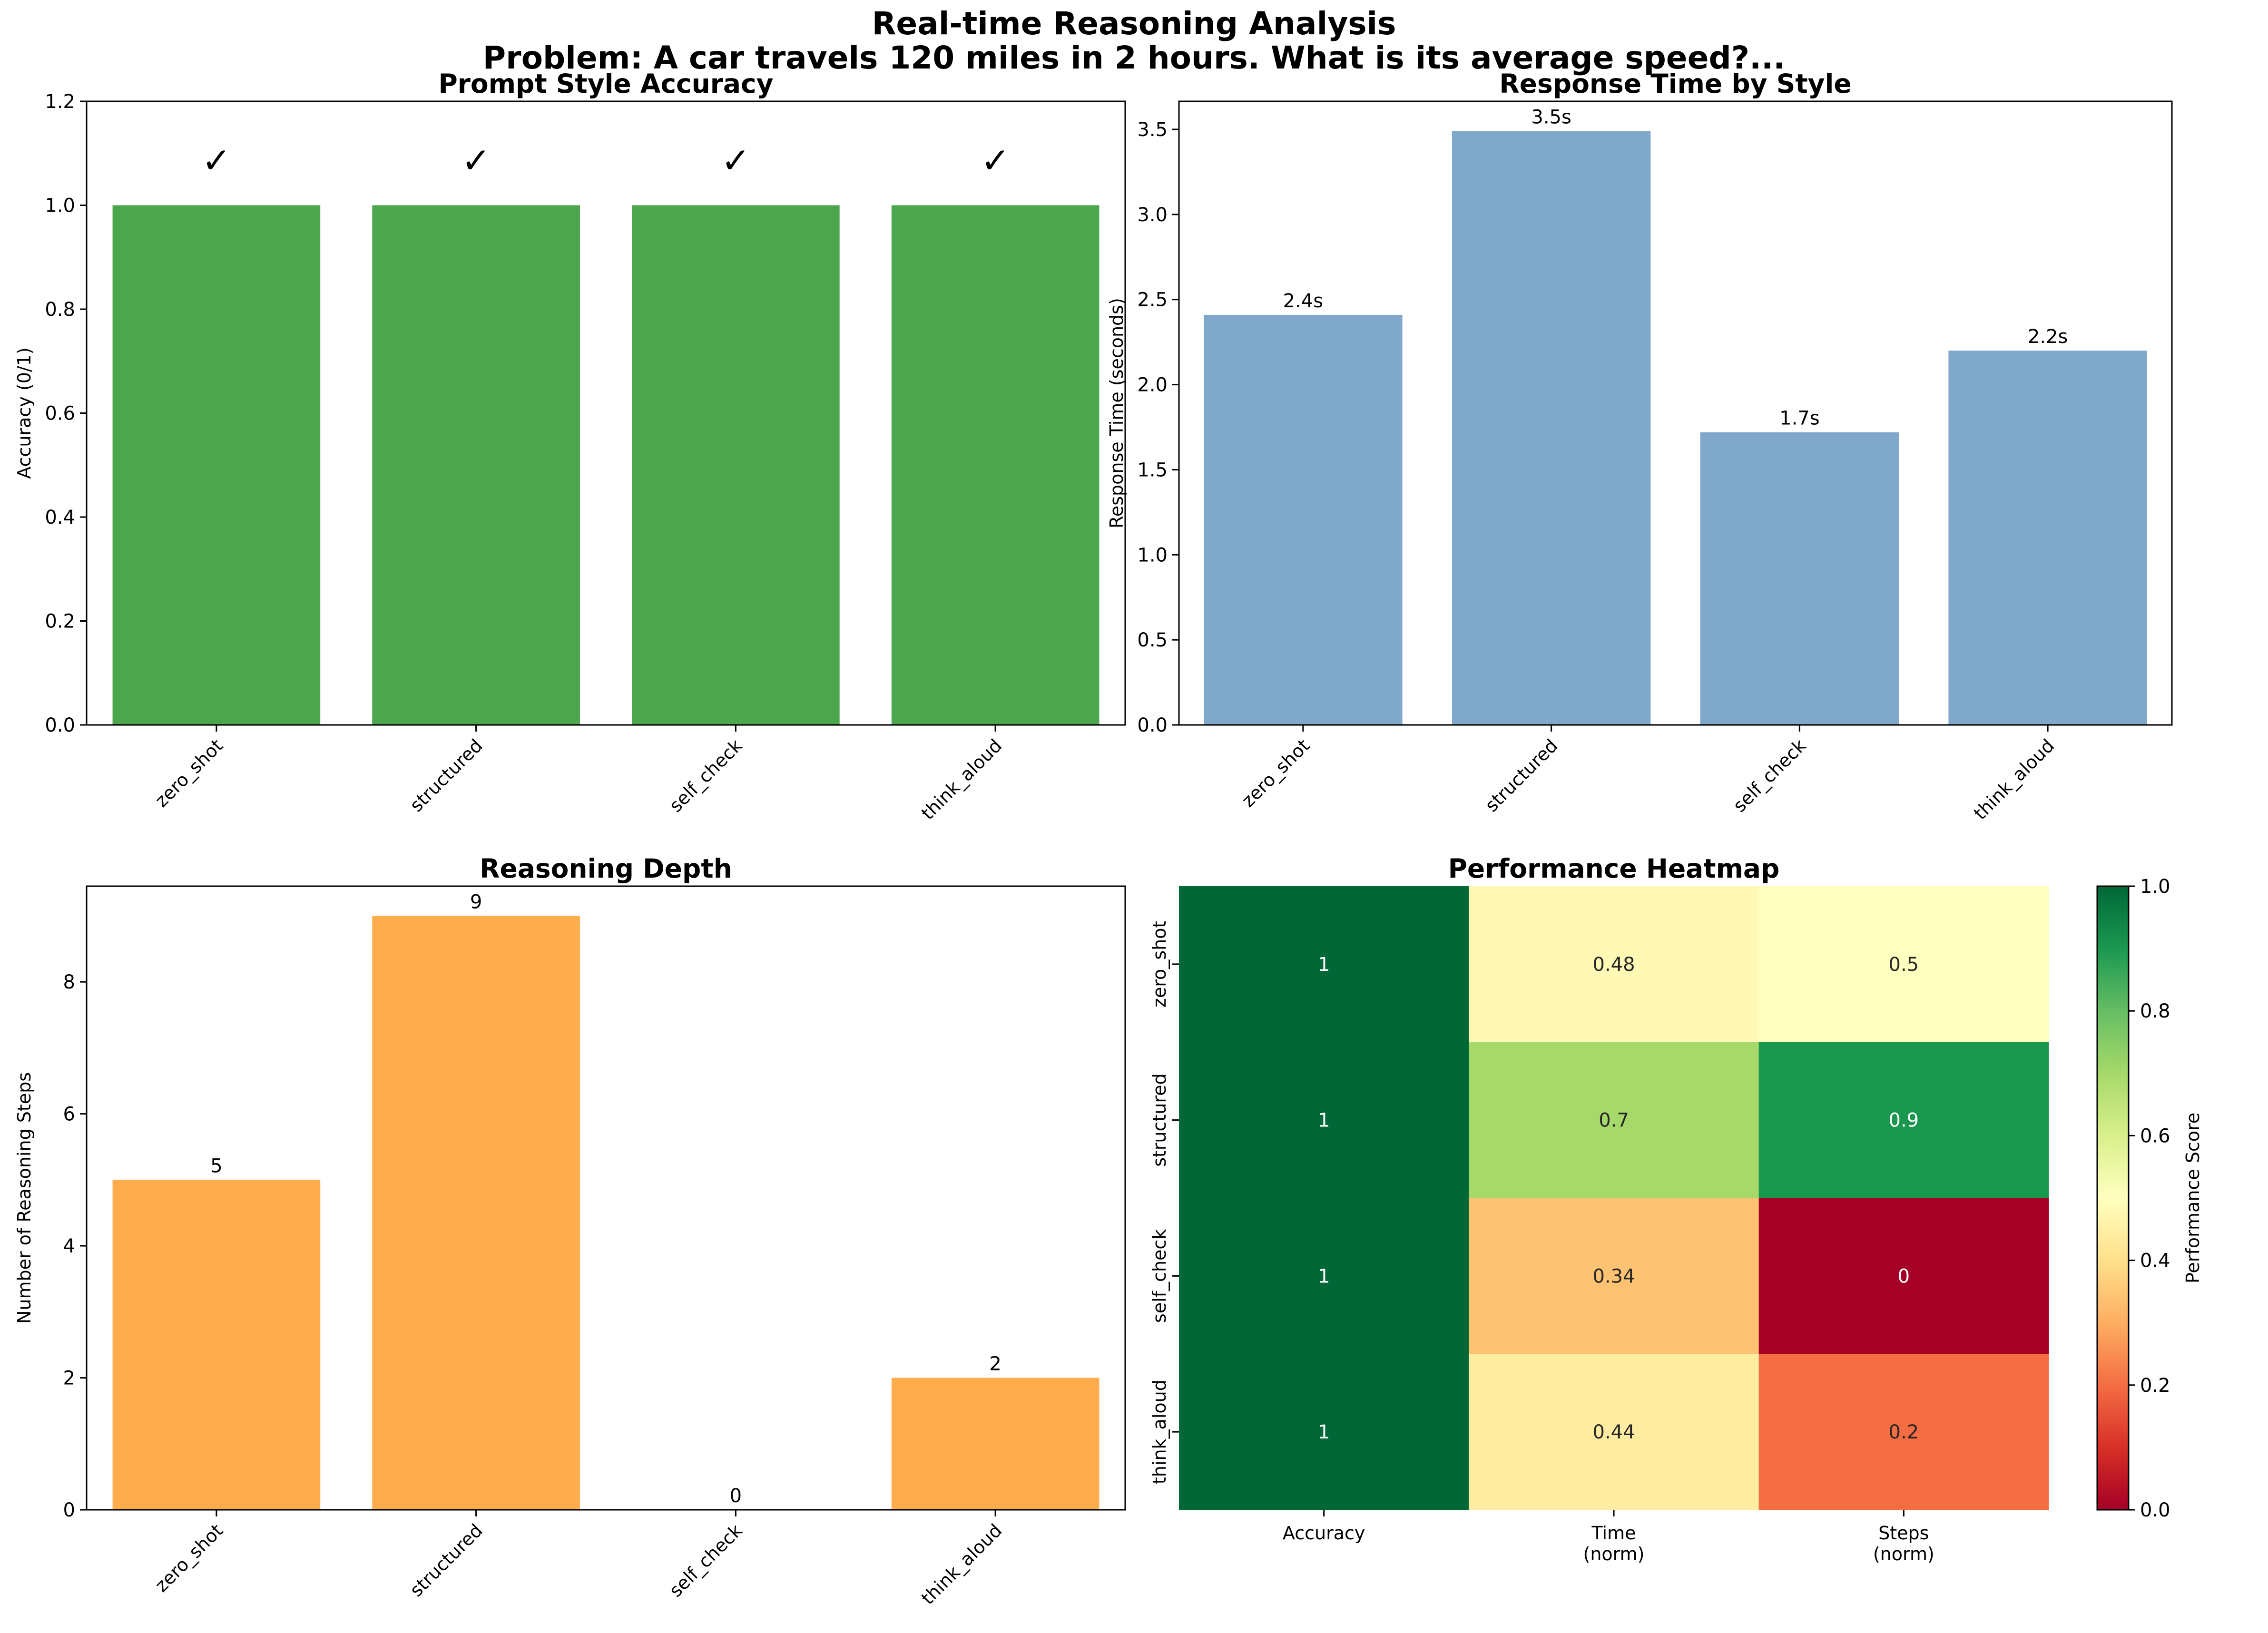 The width and height of the screenshot is (2268, 1633). Describe the element at coordinates (1152, 385) in the screenshot. I see `response-time-y-tick-label: 2.0` at that location.